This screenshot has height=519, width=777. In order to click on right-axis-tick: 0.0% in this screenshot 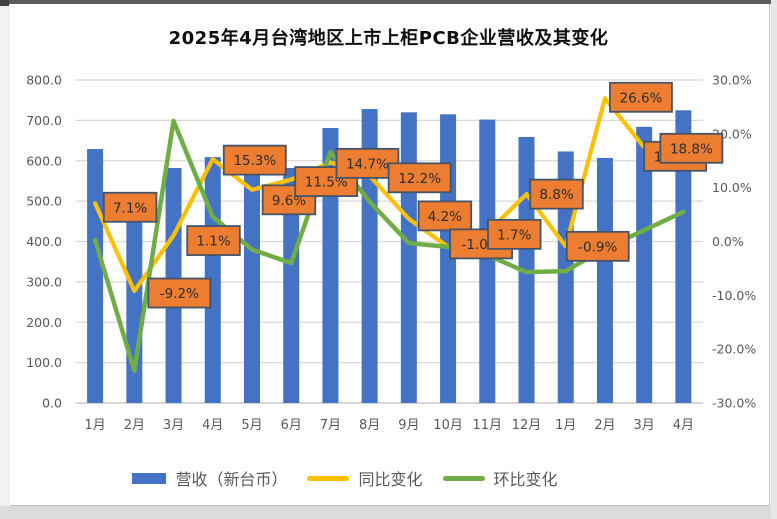, I will do `click(728, 241)`.